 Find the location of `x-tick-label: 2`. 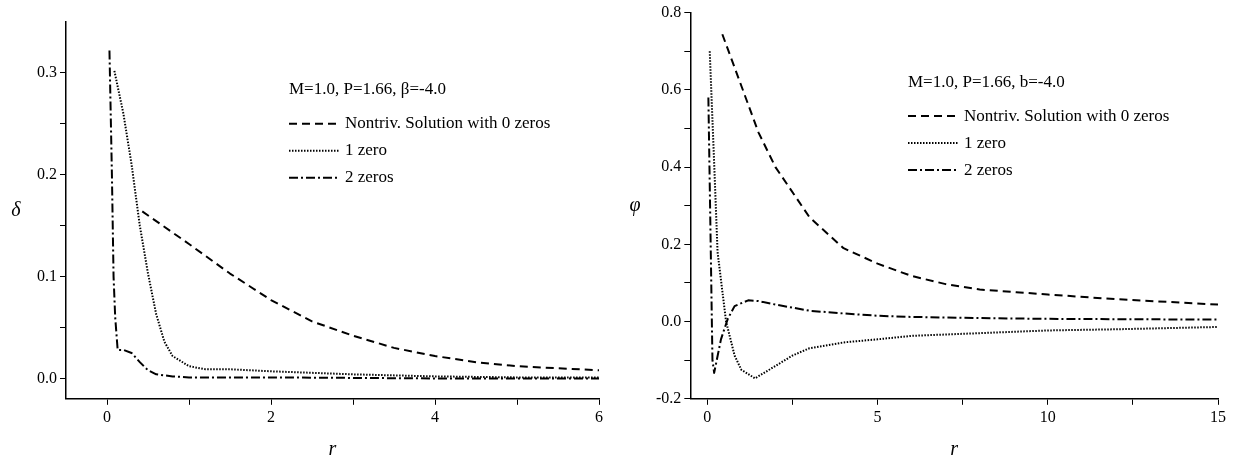

x-tick-label: 2 is located at coordinates (271, 416).